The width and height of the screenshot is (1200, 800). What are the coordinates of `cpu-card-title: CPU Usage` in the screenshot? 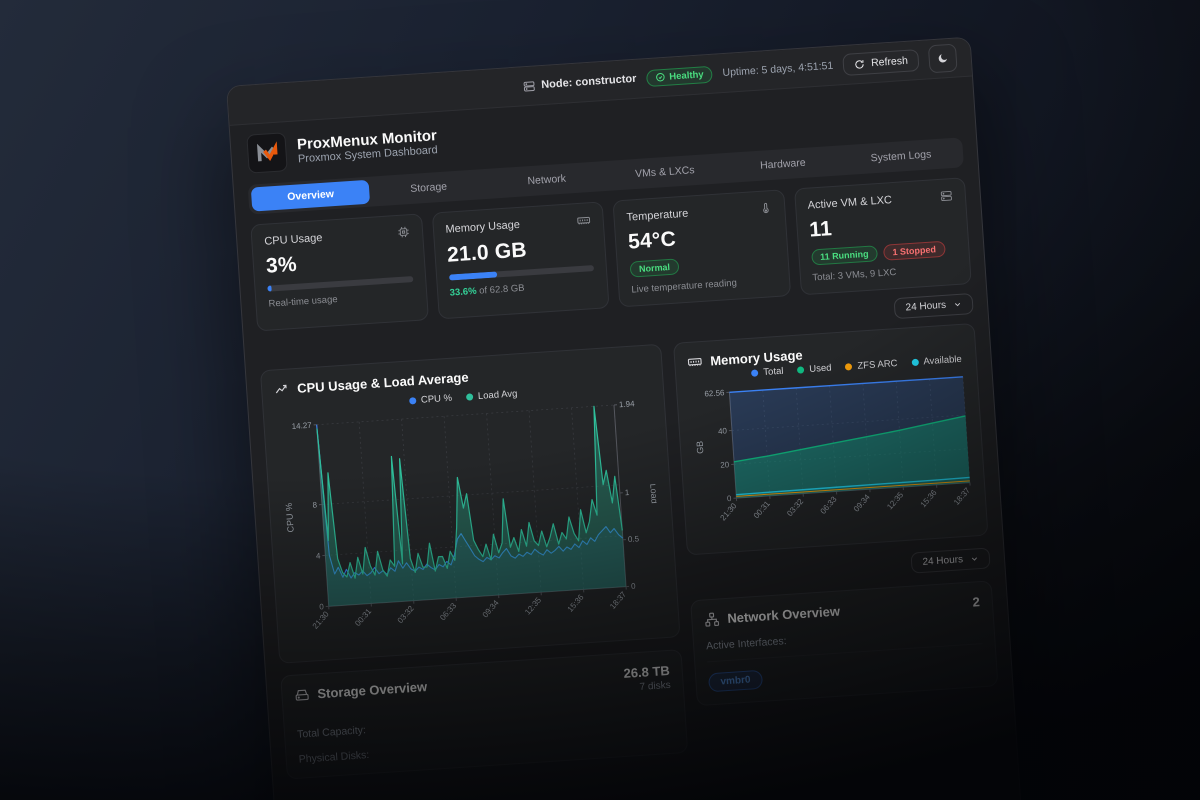 It's located at (293, 239).